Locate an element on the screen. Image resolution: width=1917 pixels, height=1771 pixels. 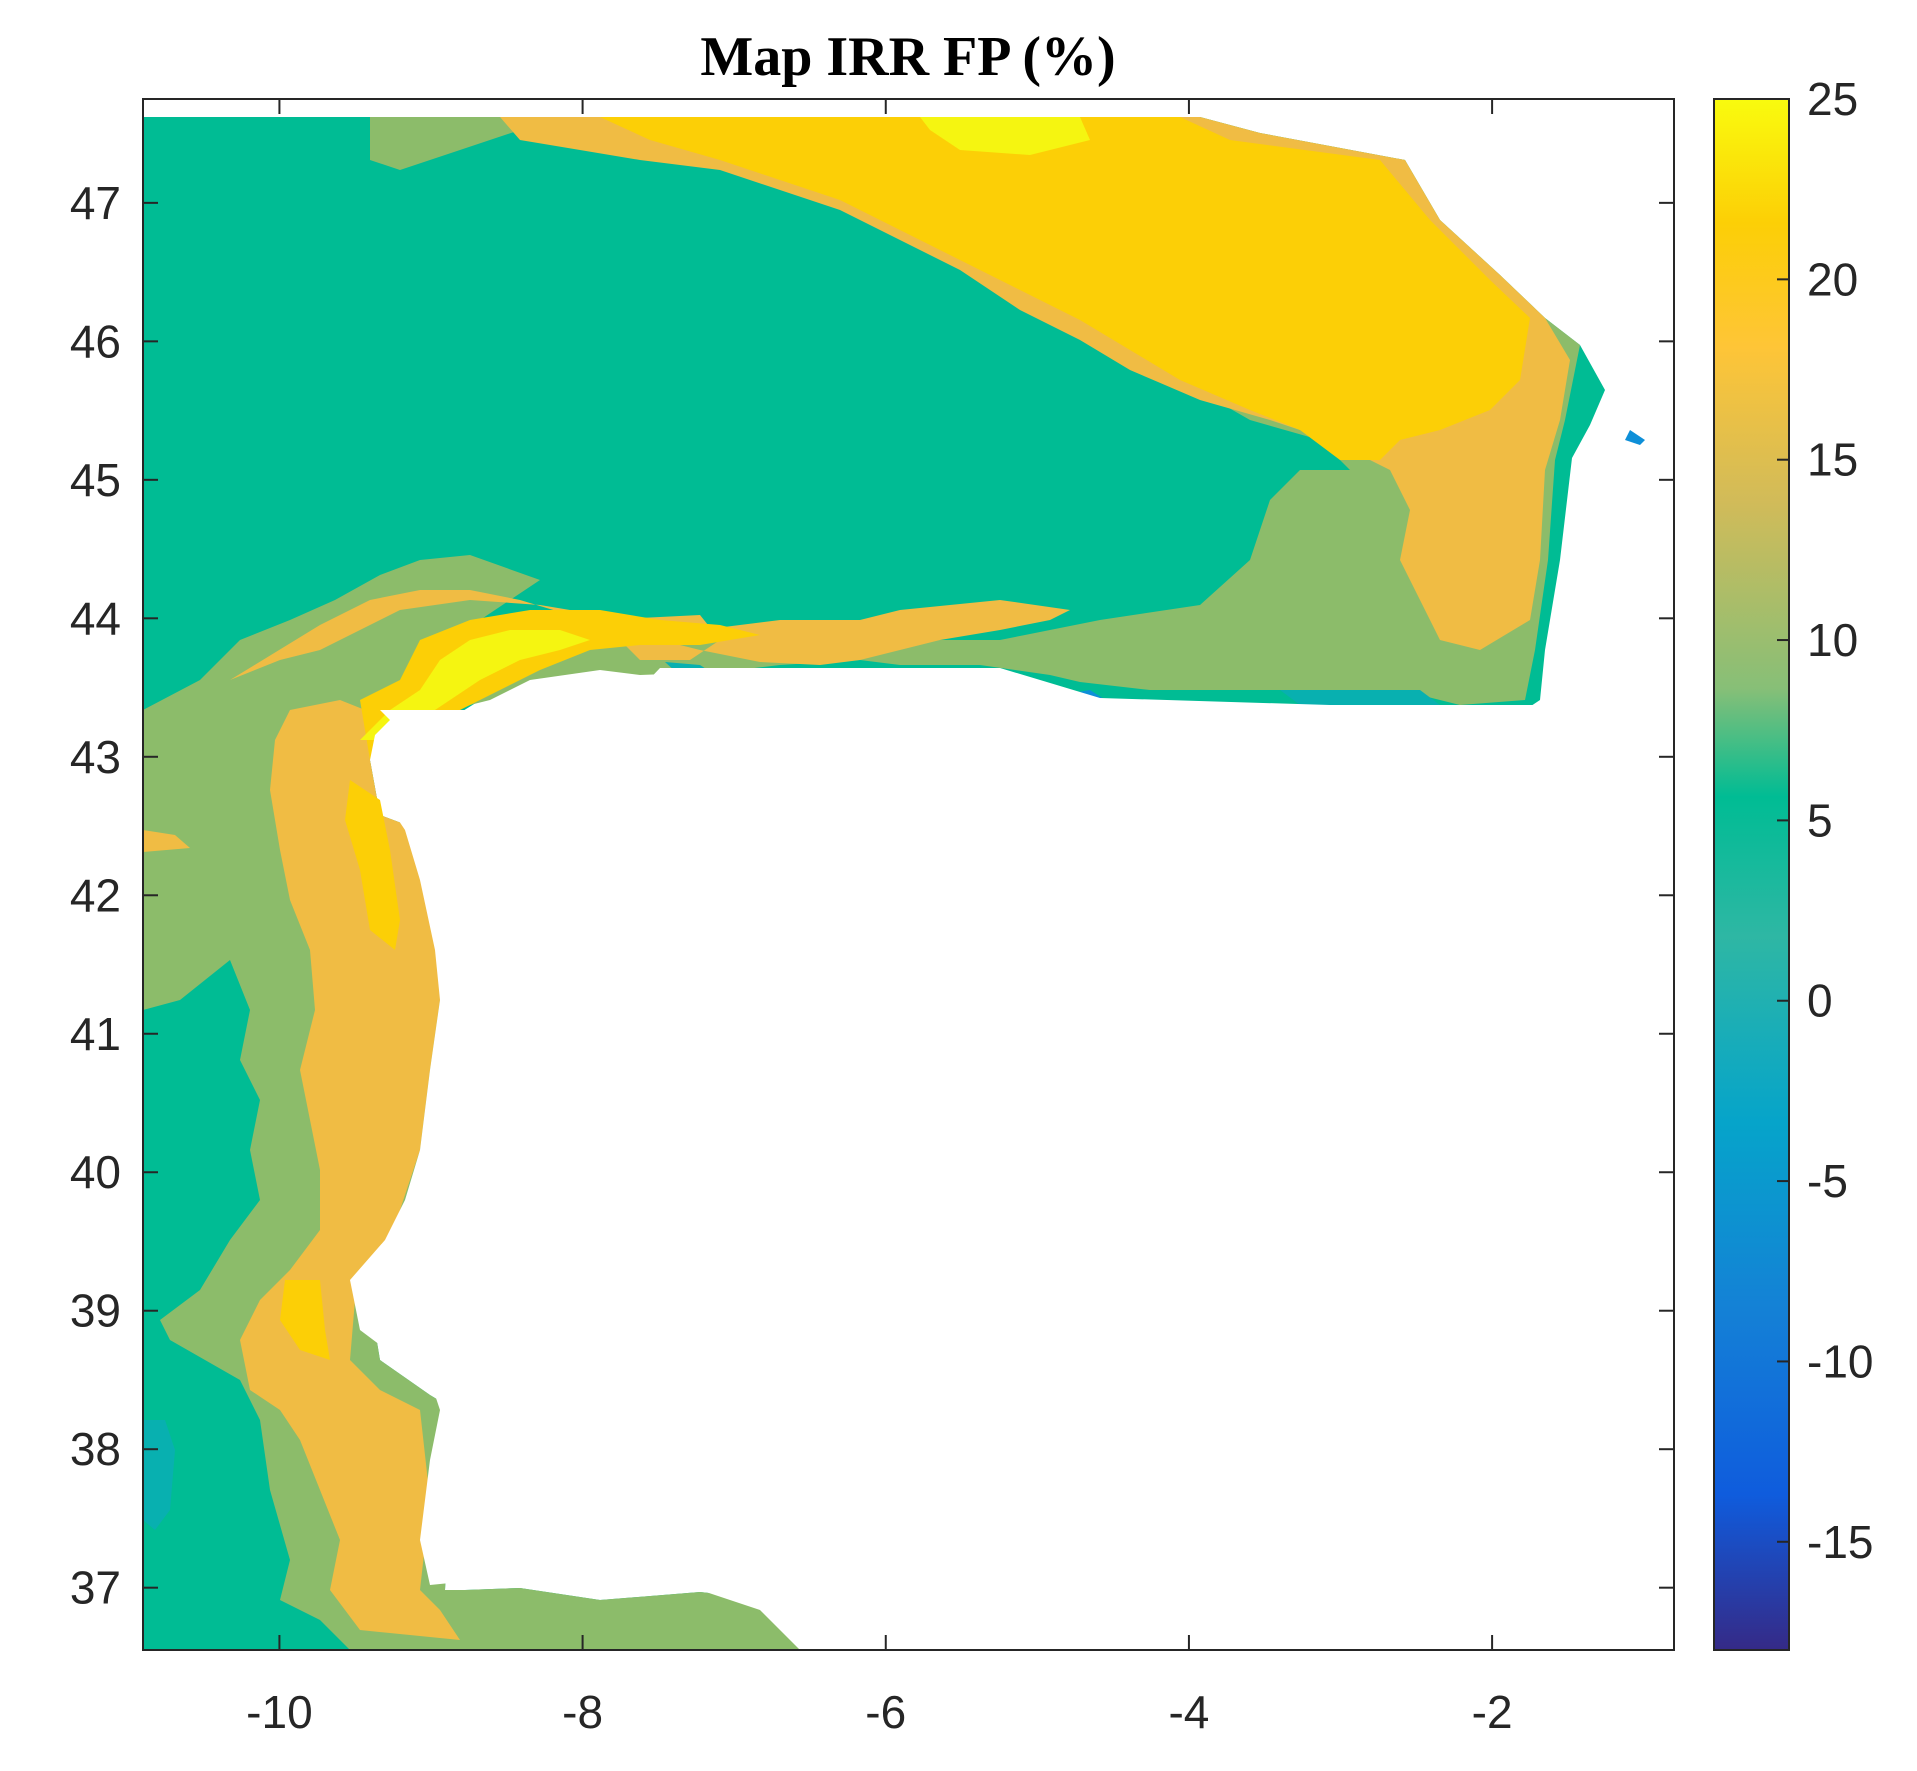
colorbar-tick-label: -15 is located at coordinates (1840, 1542).